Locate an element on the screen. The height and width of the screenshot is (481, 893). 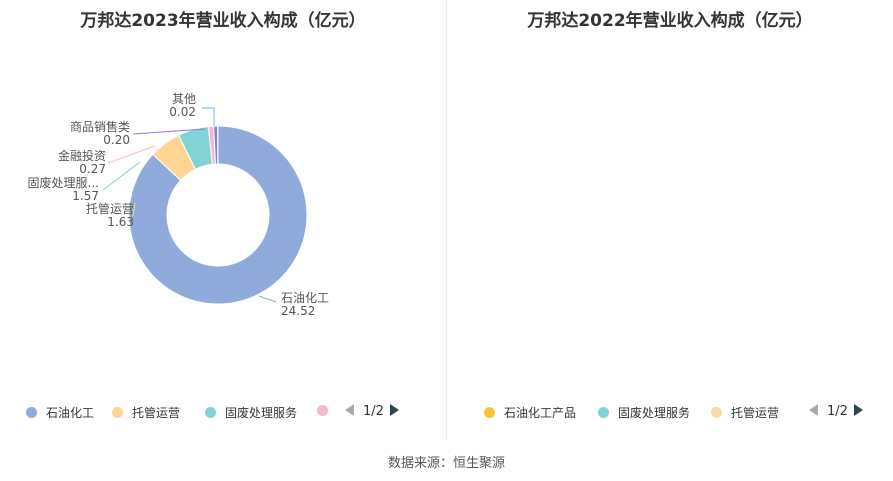
legend-label: 石油化工产品 is located at coordinates (540, 413).